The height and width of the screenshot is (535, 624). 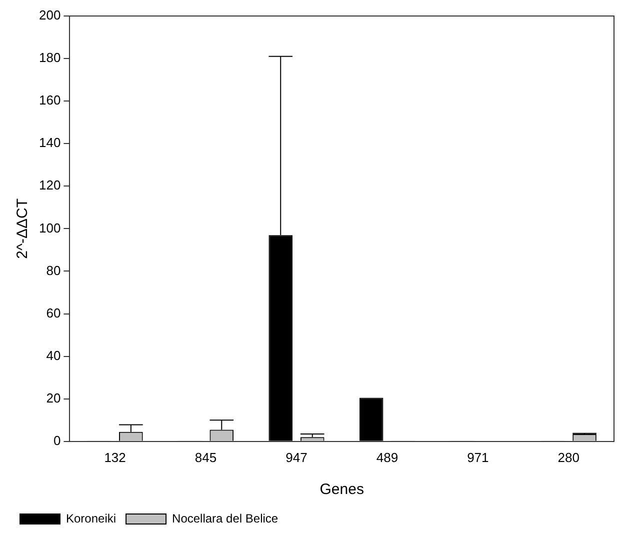 What do you see at coordinates (478, 457) in the screenshot?
I see `x-tick-label: 971` at bounding box center [478, 457].